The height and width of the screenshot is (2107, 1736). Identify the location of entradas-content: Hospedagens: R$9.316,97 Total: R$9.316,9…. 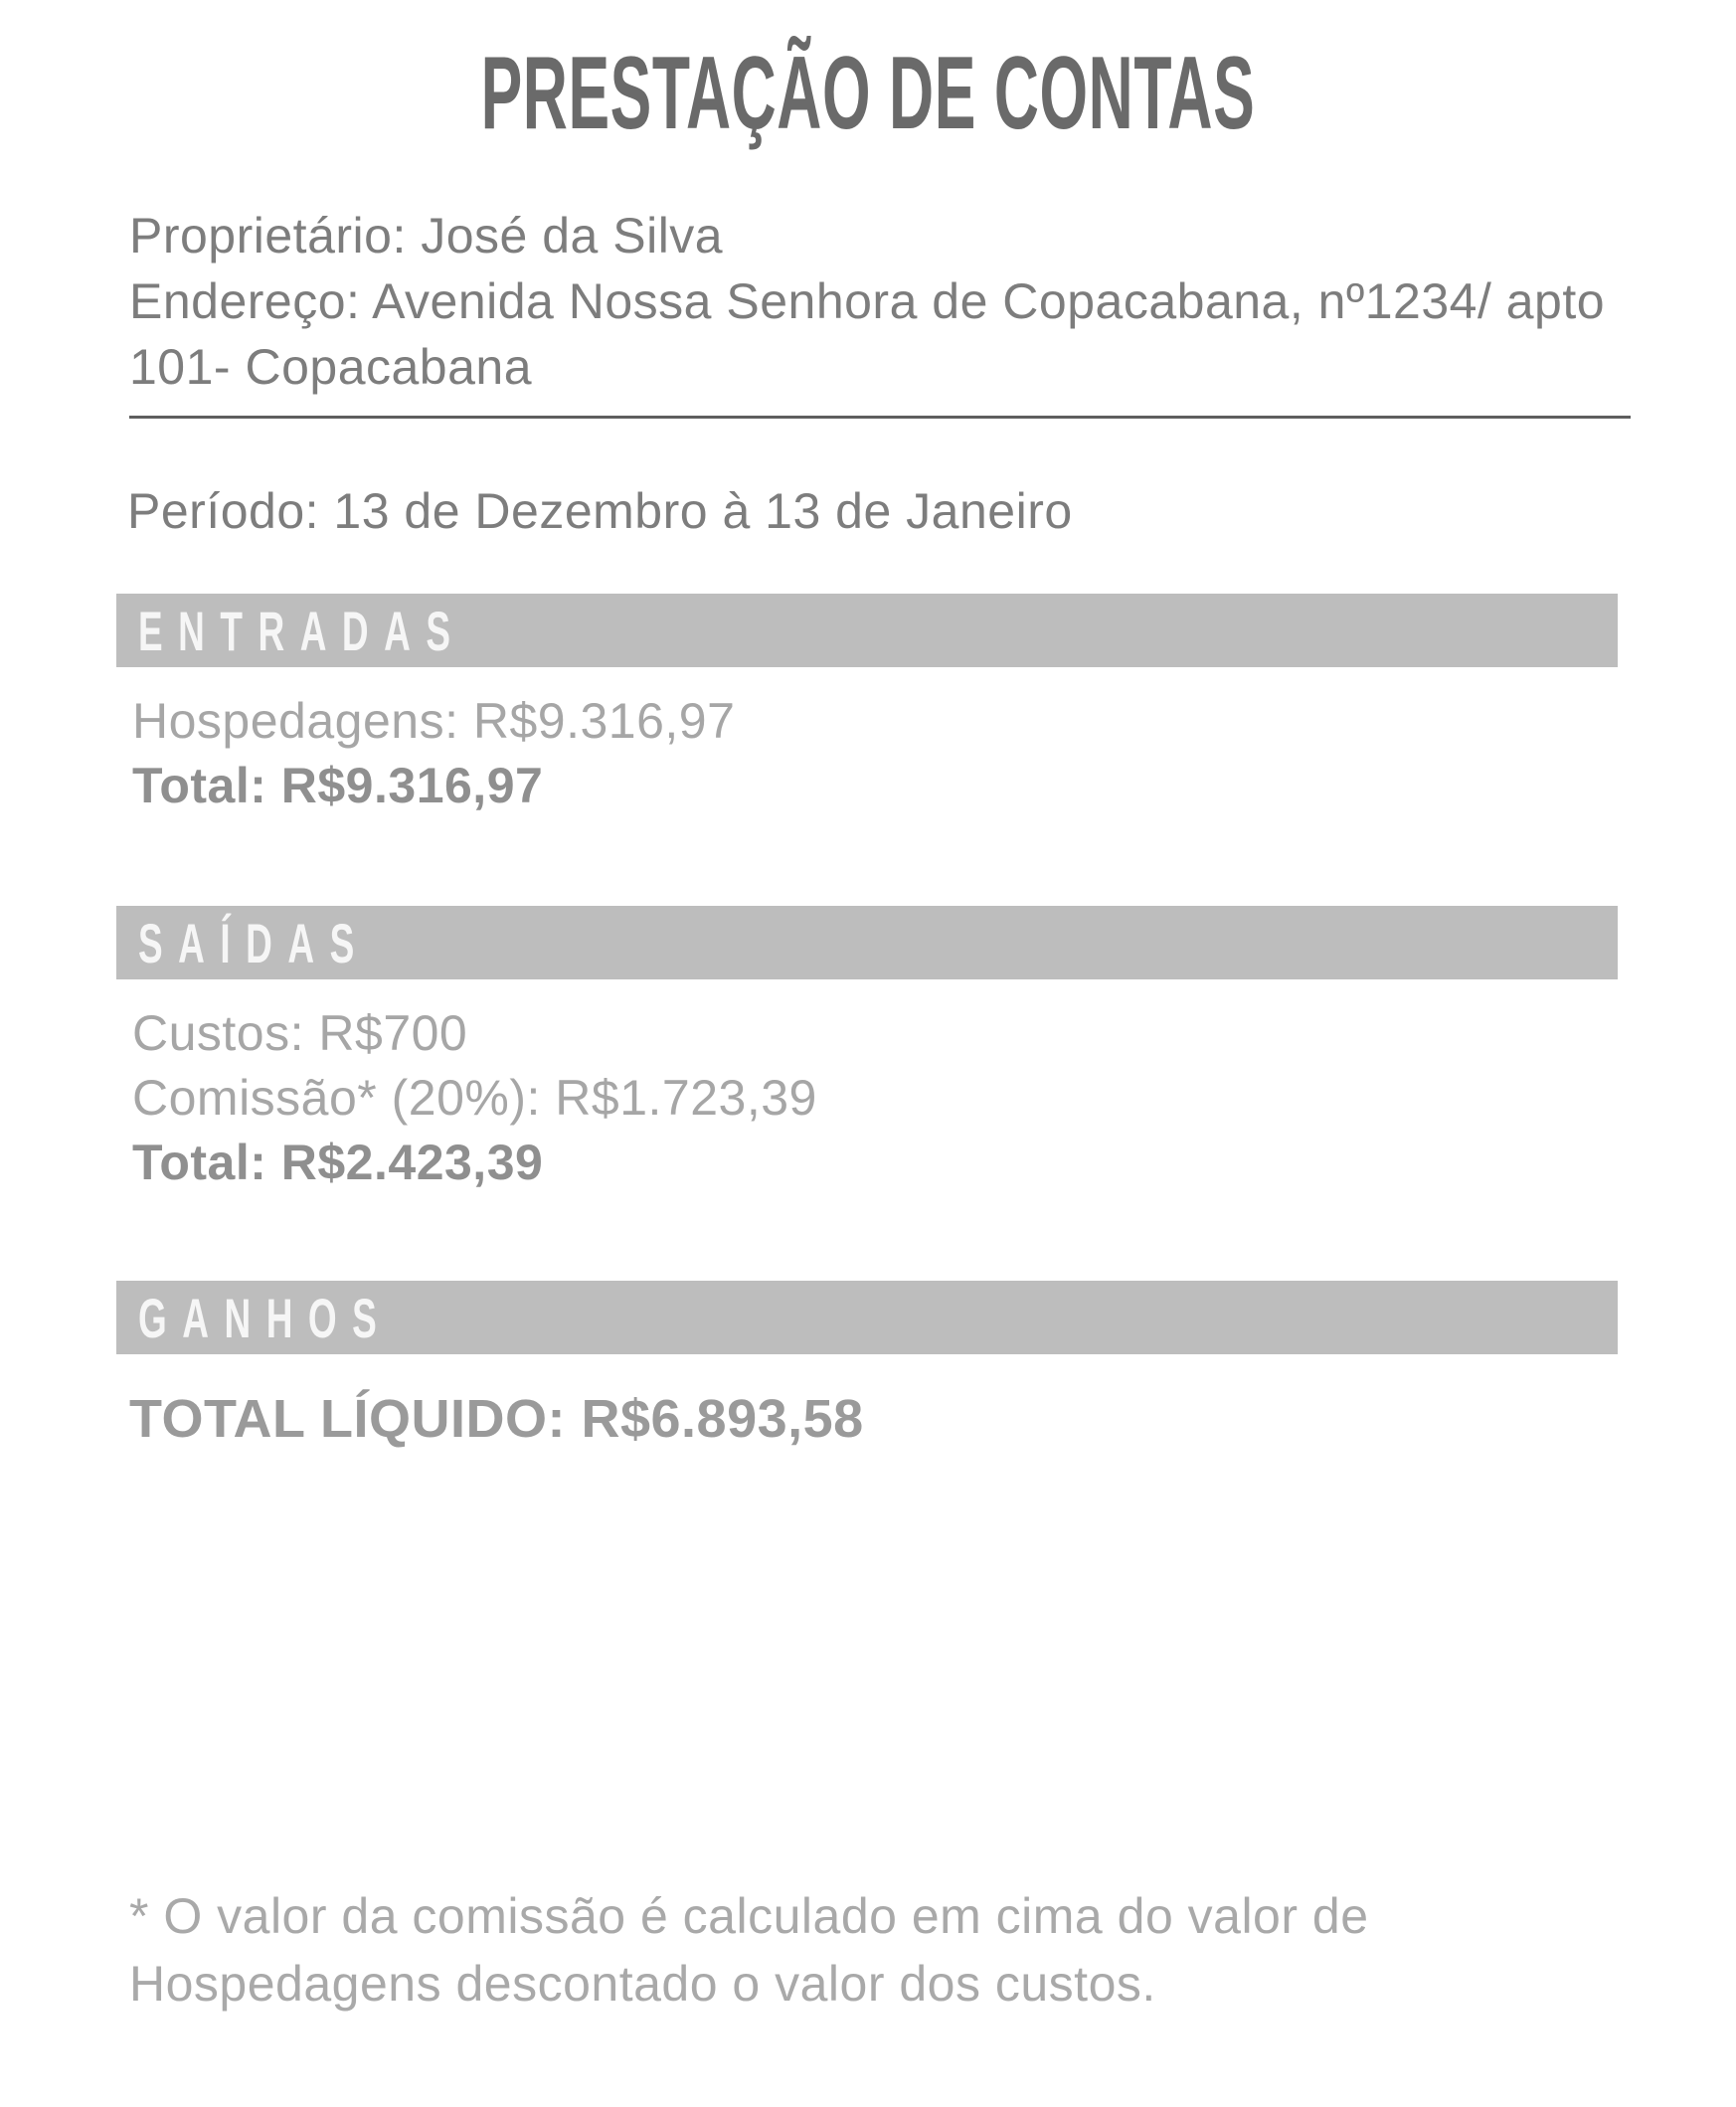
(934, 754).